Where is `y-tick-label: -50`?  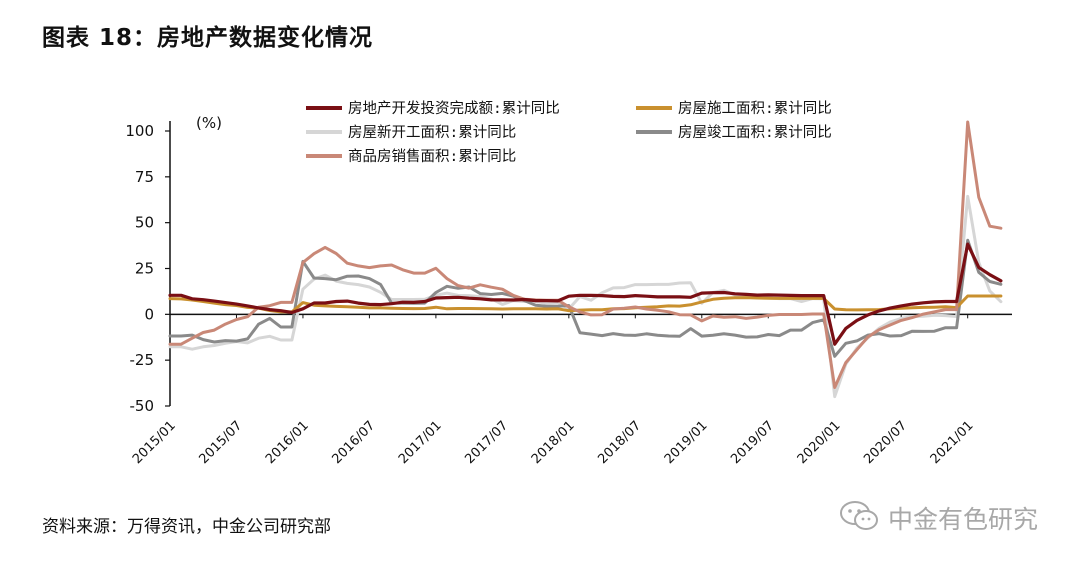
y-tick-label: -50 is located at coordinates (142, 406).